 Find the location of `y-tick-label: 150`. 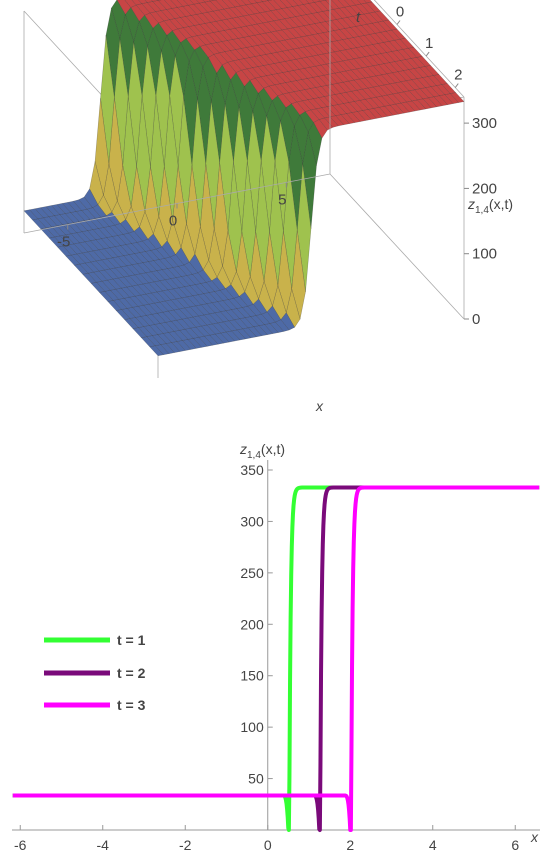

y-tick-label: 150 is located at coordinates (252, 676).